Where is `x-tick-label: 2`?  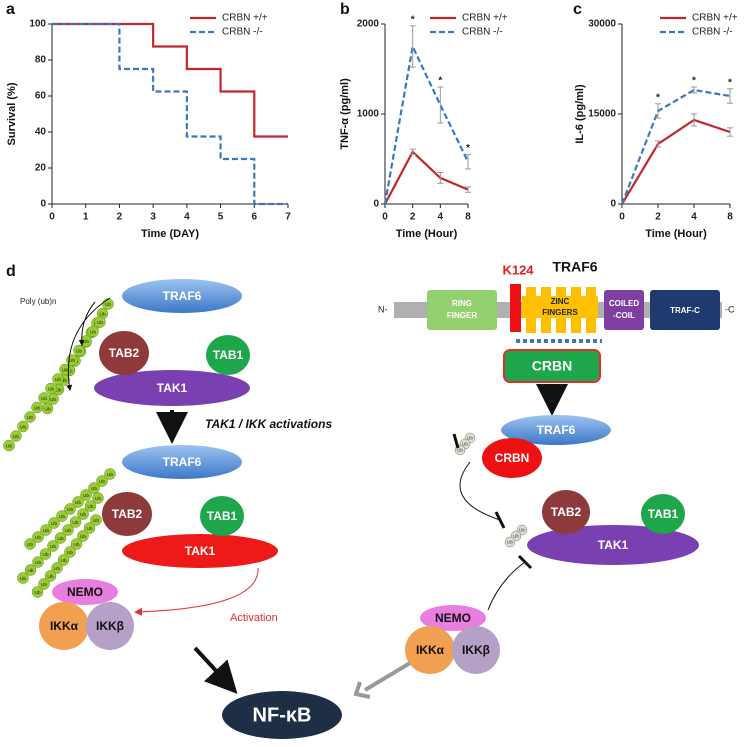
x-tick-label: 2 is located at coordinates (120, 217).